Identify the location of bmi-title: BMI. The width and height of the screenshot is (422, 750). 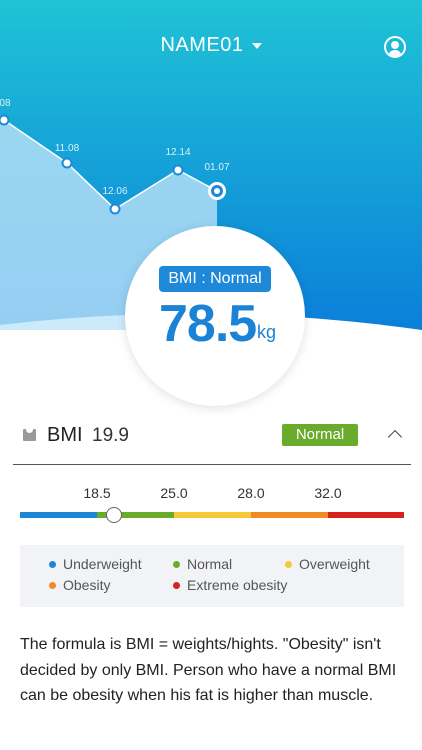
(65, 435).